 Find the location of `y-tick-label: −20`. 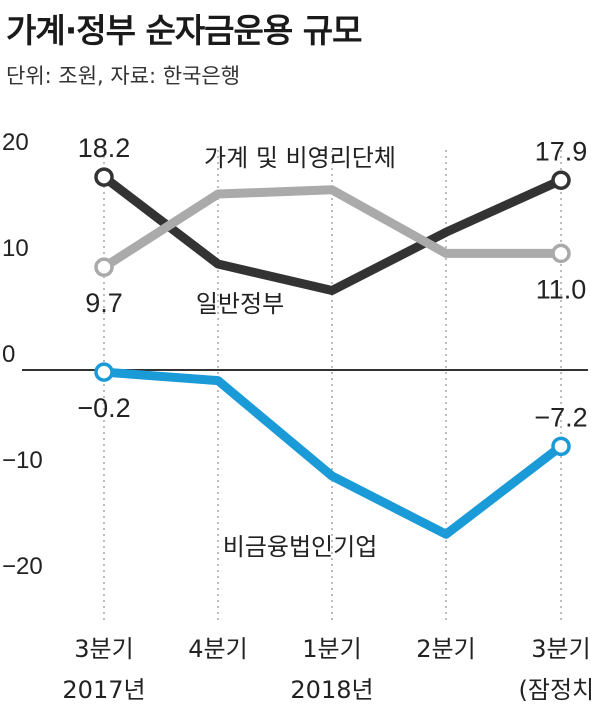

y-tick-label: −20 is located at coordinates (22, 566).